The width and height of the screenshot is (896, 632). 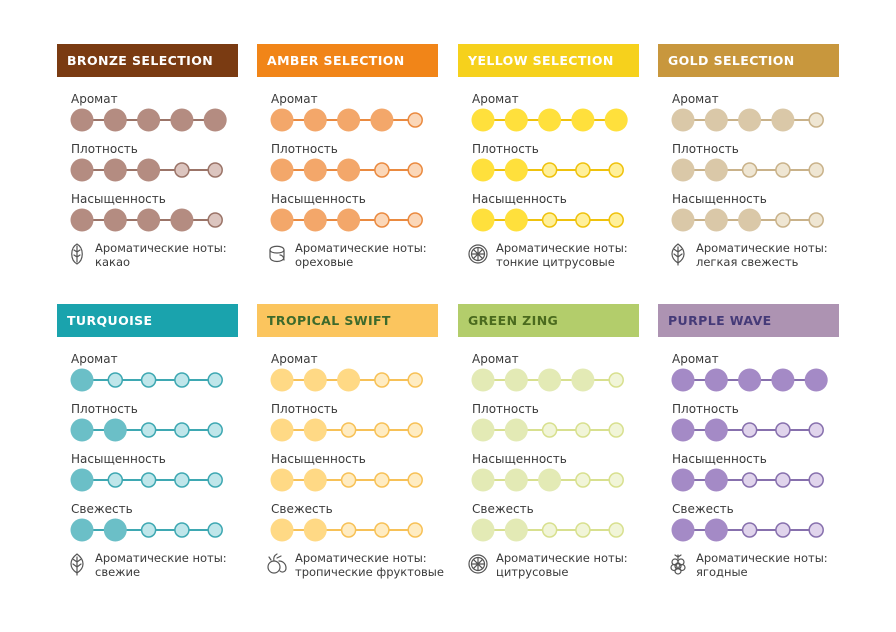 I want to click on card-title: PURPLE WAVE, so click(x=748, y=320).